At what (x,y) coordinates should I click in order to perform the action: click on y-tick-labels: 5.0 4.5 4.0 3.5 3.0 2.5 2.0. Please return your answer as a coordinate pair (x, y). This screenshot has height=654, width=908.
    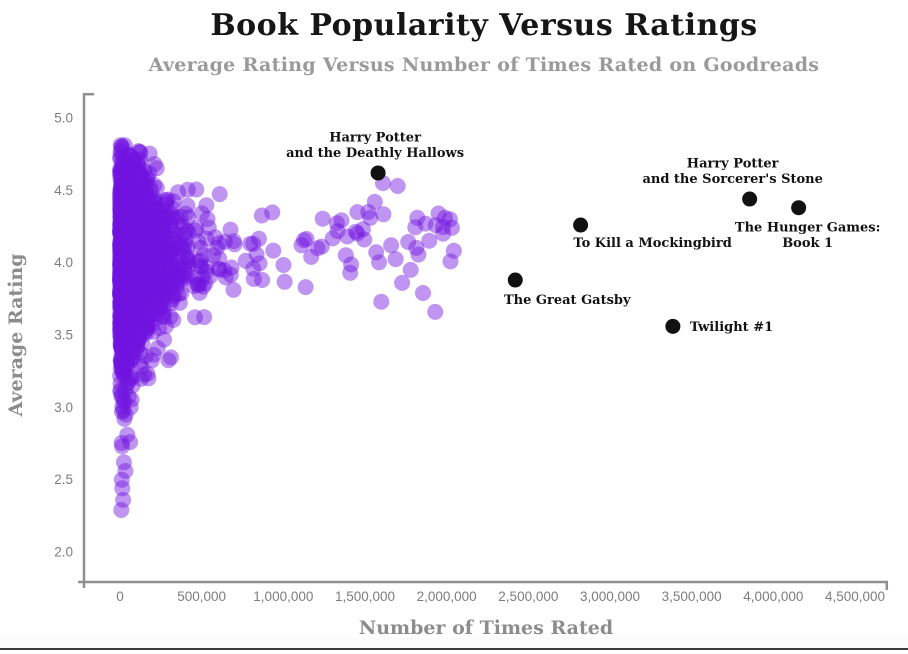
    Looking at the image, I should click on (63, 335).